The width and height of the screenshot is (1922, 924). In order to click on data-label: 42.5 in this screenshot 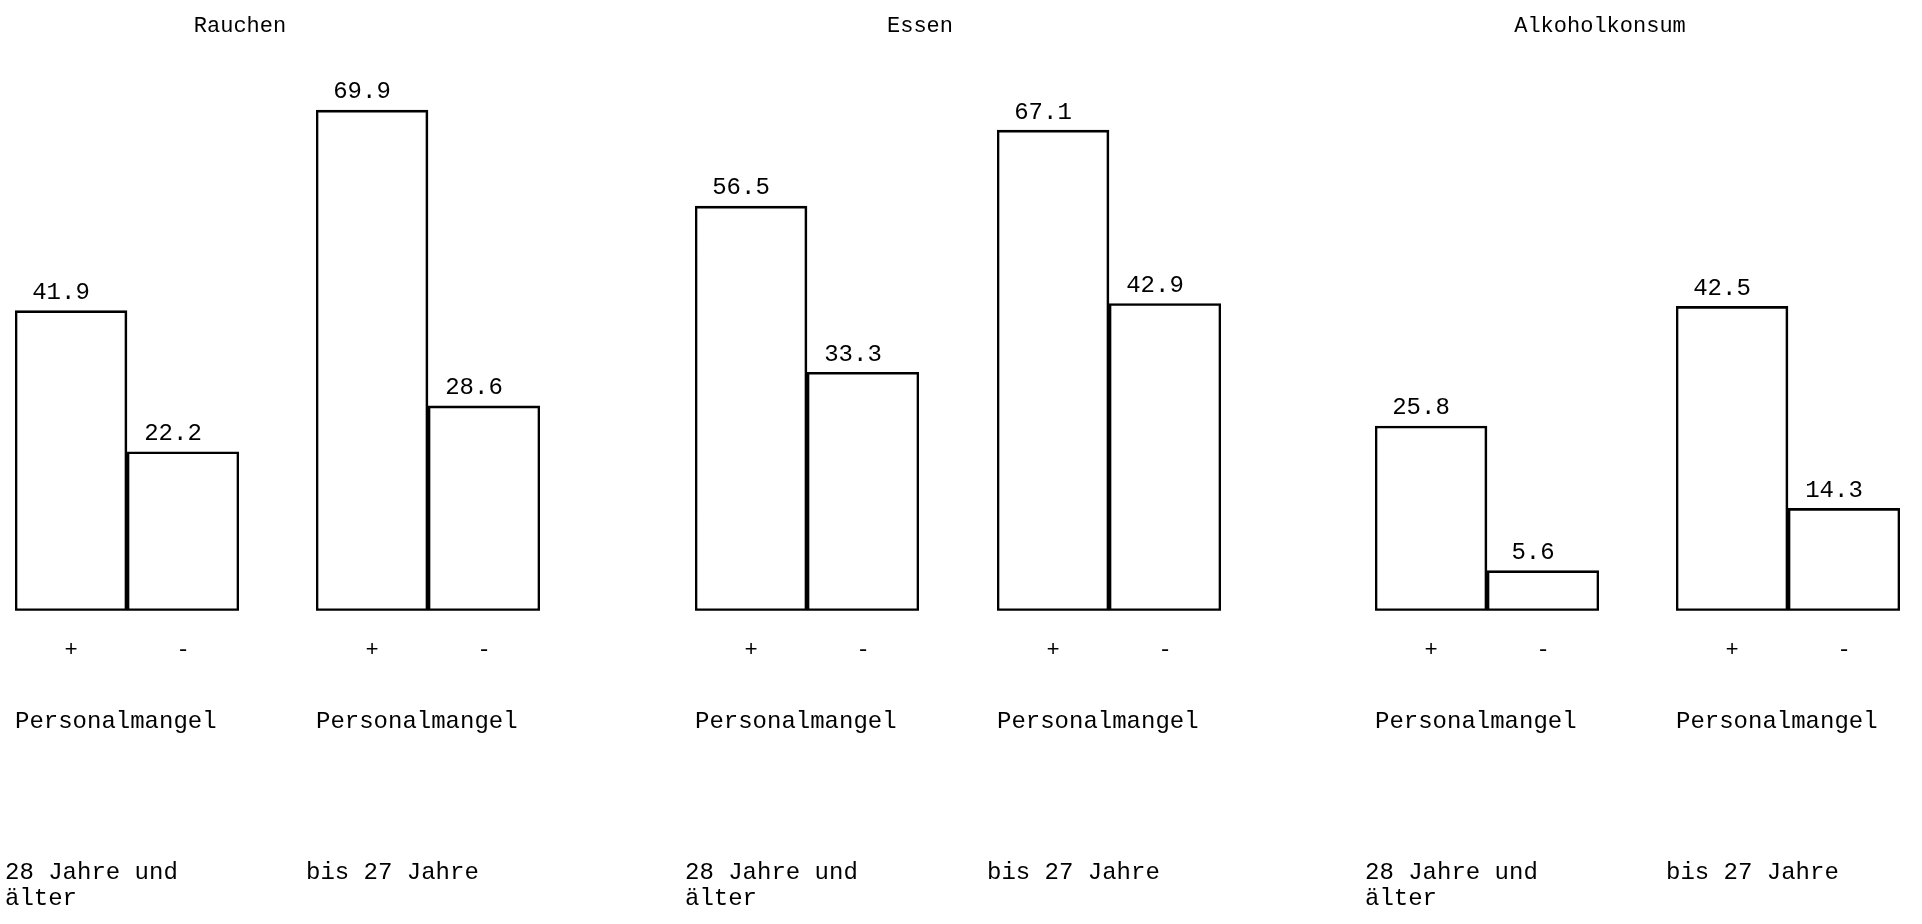, I will do `click(1722, 288)`.